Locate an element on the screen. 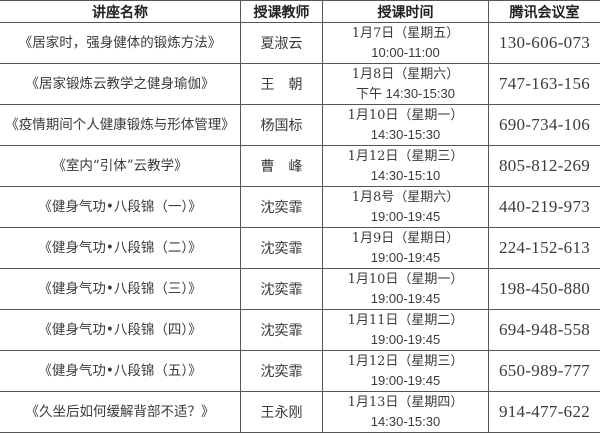 The width and height of the screenshot is (600, 433). lecture-time: 1月8号（星期六）19:00-19:45 is located at coordinates (406, 207).